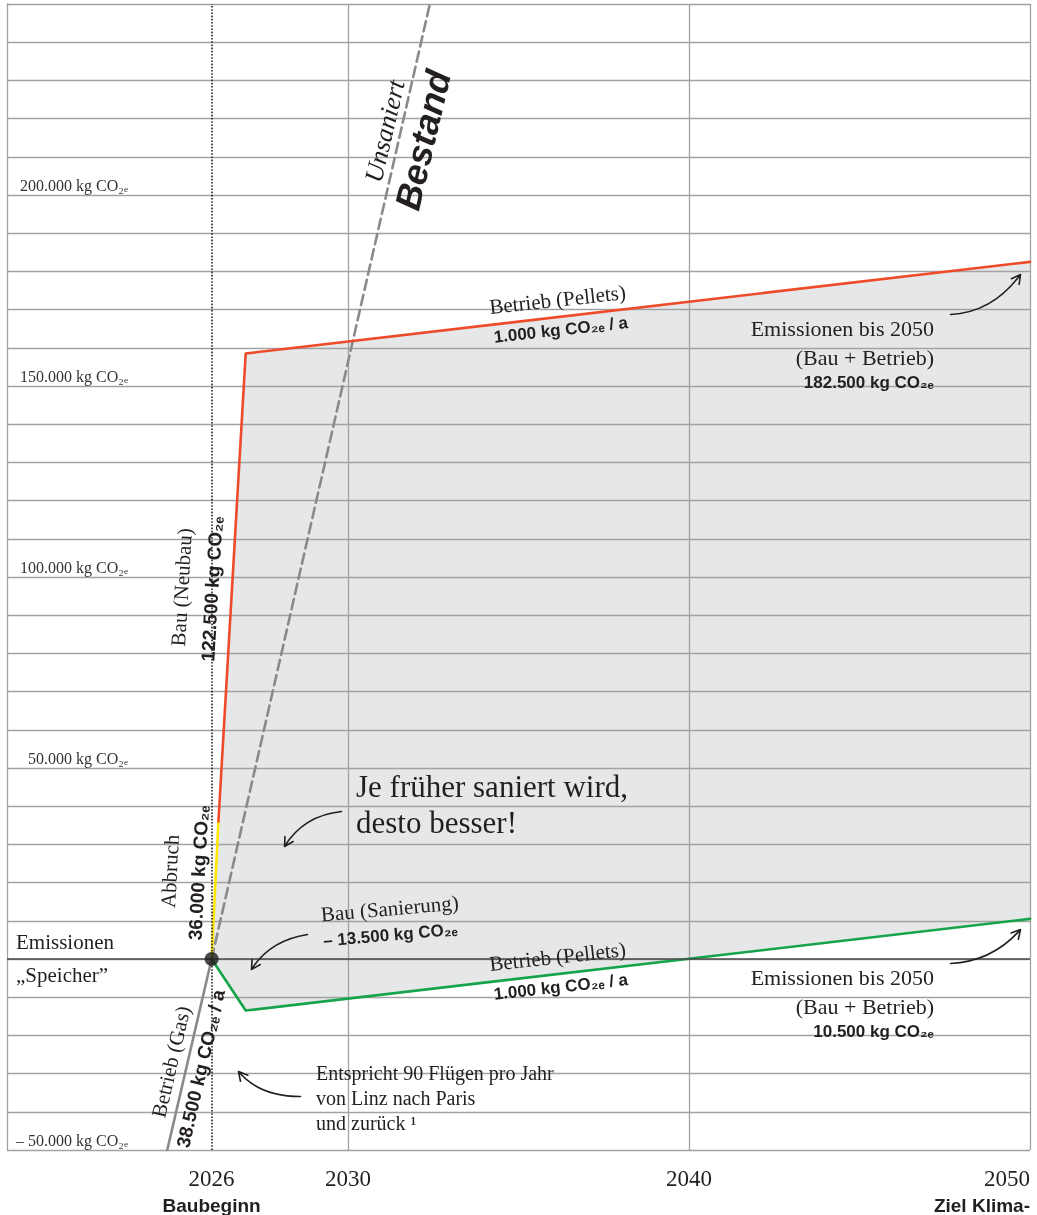 The height and width of the screenshot is (1215, 1037). I want to click on annotation: Abbruch 36.000 kg CO₂ₑ, so click(184, 873).